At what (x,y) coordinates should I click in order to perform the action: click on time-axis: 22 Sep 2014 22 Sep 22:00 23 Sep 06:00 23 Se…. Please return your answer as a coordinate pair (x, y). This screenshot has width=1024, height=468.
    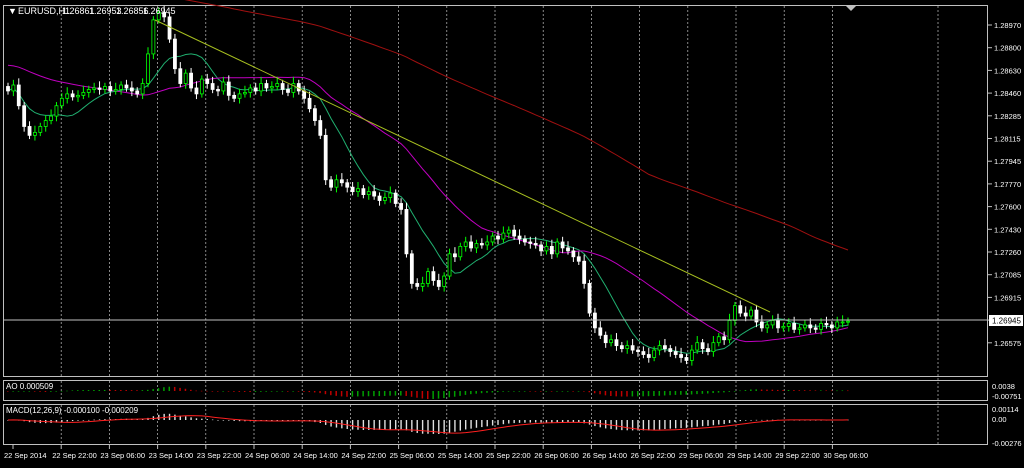
    Looking at the image, I should click on (436, 452).